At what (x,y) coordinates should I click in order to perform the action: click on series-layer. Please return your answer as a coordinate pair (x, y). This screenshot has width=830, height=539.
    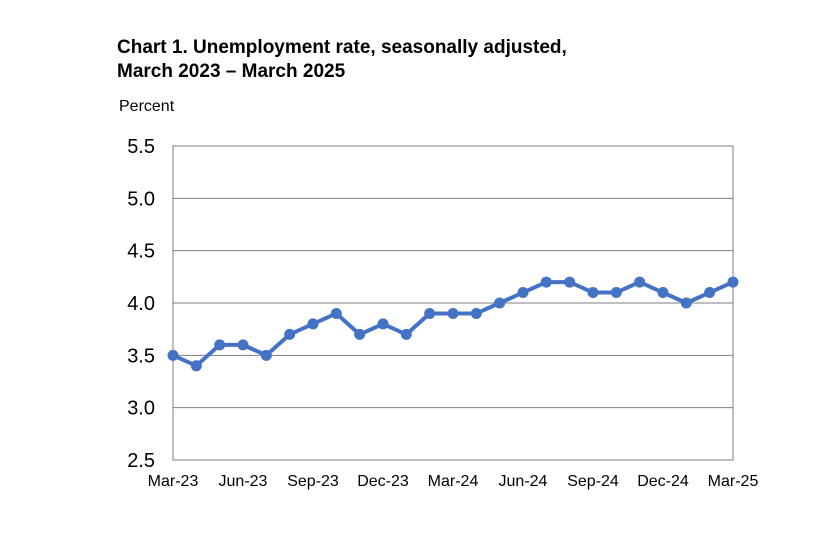
    Looking at the image, I should click on (453, 324).